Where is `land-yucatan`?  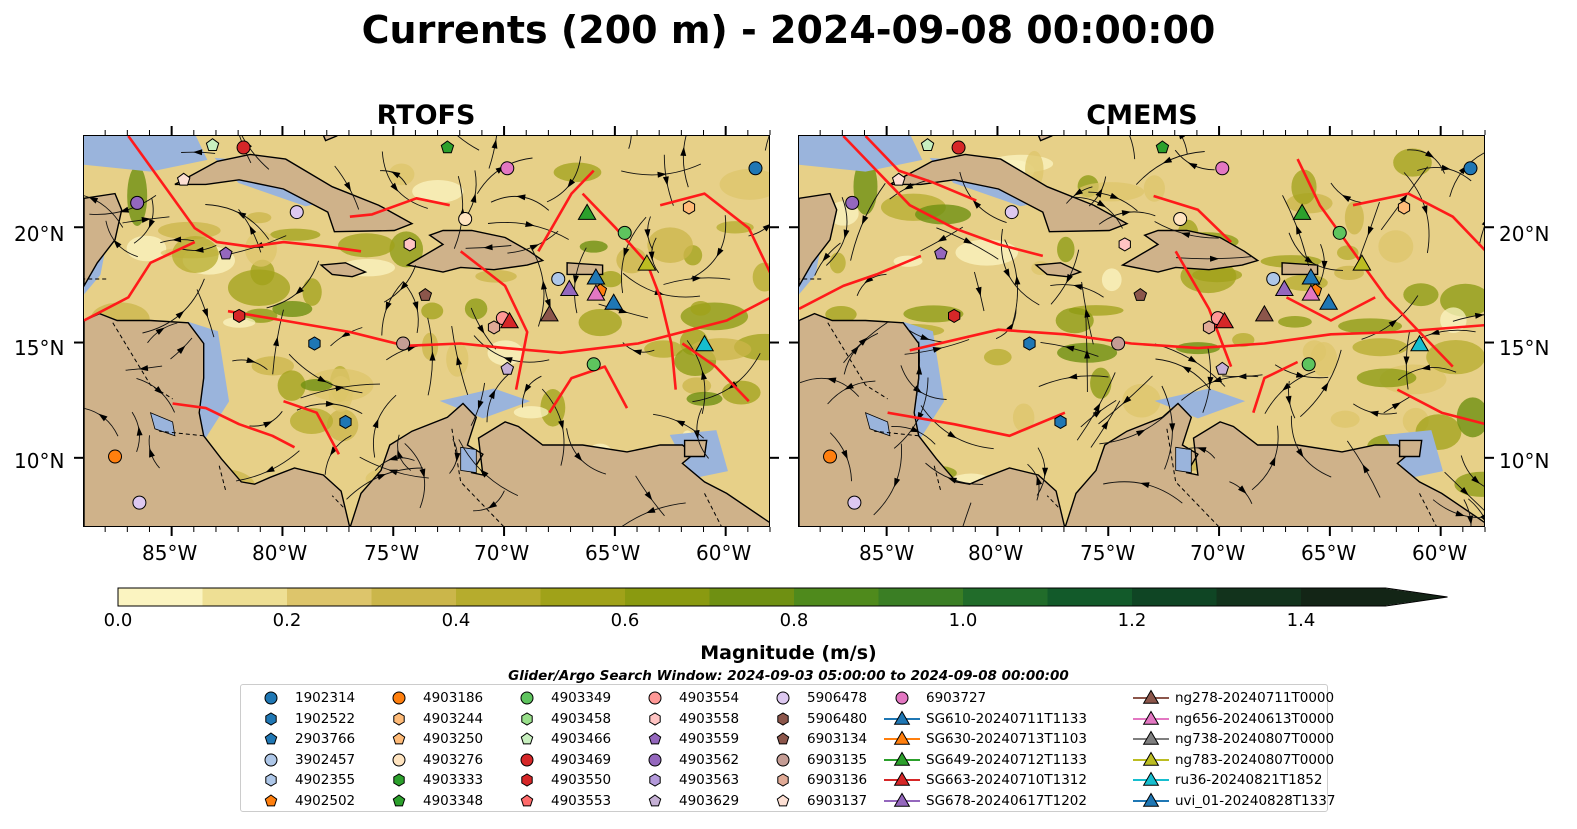
land-yucatan is located at coordinates (818, 240).